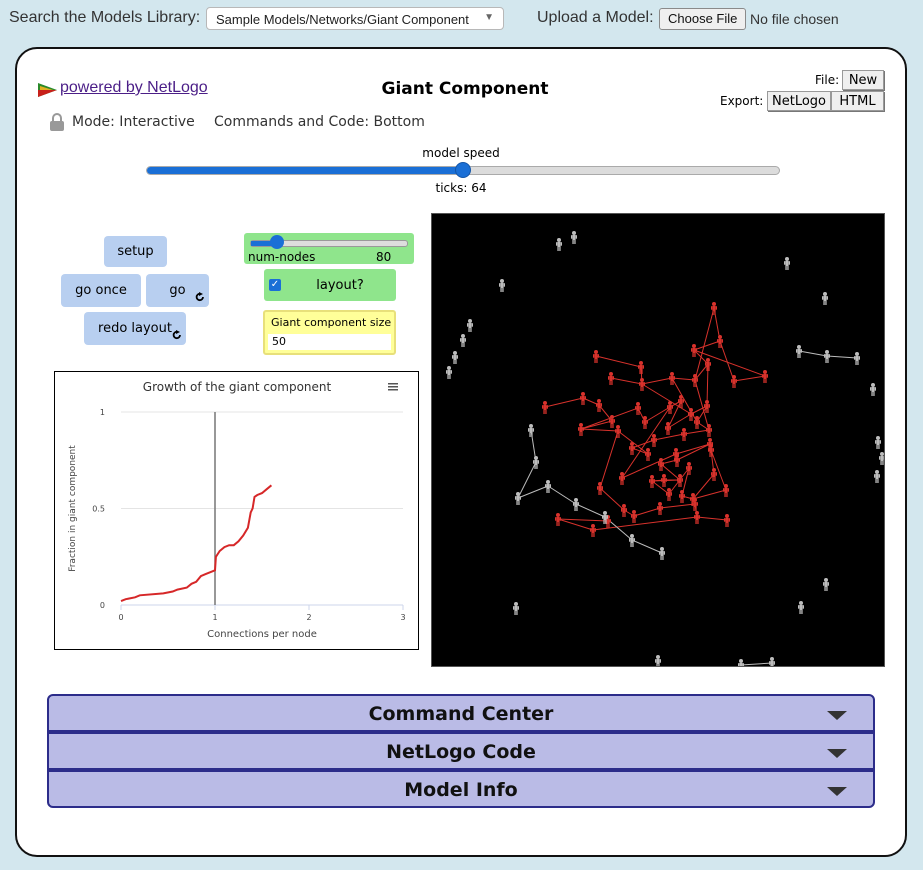 This screenshot has width=923, height=870. What do you see at coordinates (57, 122) in the screenshot?
I see `lock-icon` at bounding box center [57, 122].